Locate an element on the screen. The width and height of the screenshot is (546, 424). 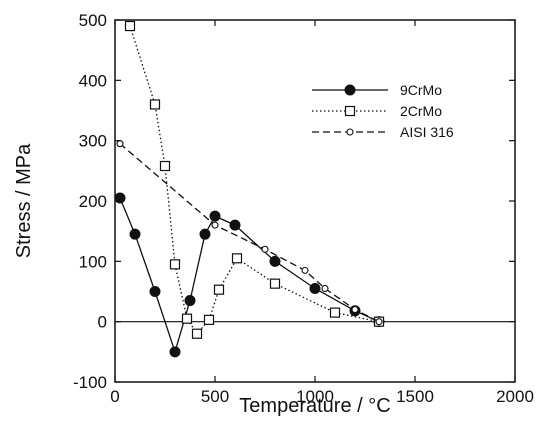
legend: 9CrMo 2CrMo AISI 316 is located at coordinates (383, 111).